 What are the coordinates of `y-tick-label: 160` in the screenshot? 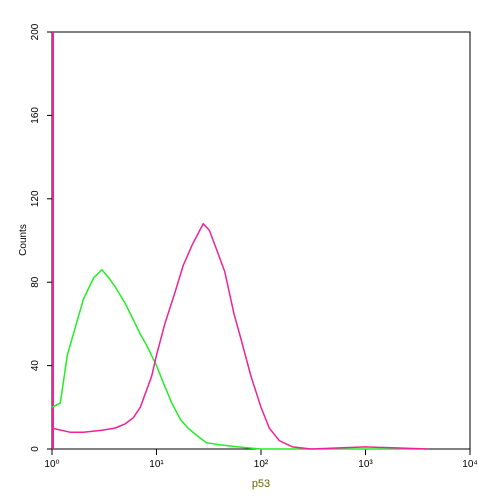 It's located at (35, 115).